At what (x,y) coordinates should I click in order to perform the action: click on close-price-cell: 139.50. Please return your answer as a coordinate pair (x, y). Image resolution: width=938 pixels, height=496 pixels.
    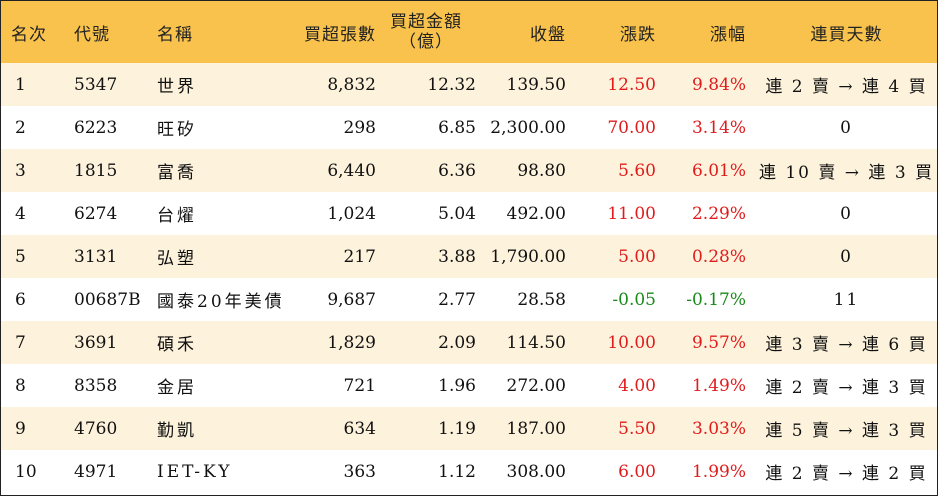
    Looking at the image, I should click on (536, 84).